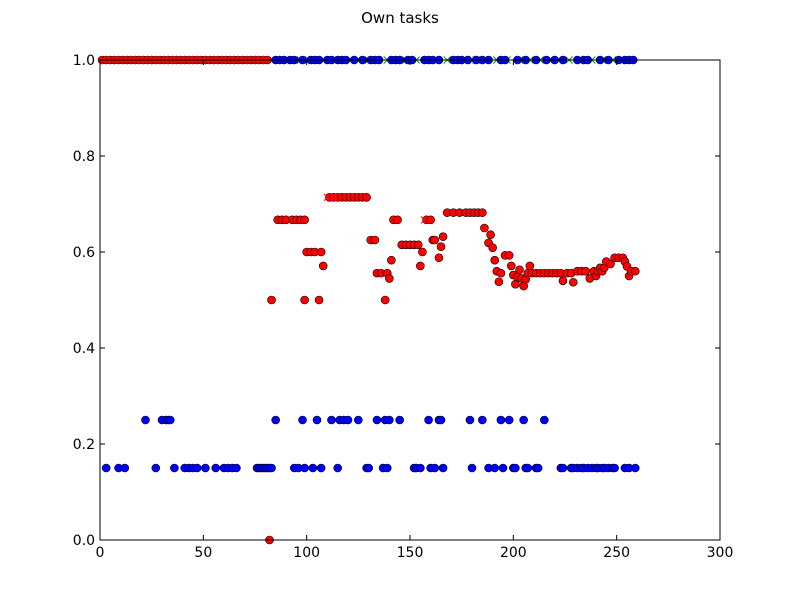  Describe the element at coordinates (720, 553) in the screenshot. I see `x-tick-label: 300` at that location.